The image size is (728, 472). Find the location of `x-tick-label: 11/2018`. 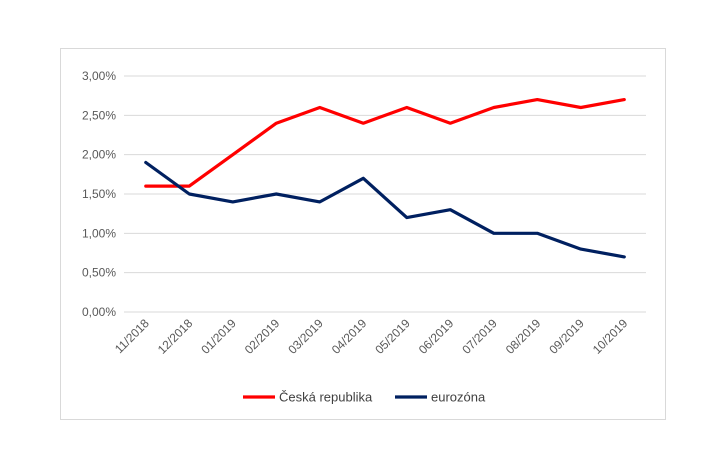

x-tick-label: 11/2018 is located at coordinates (132, 336).